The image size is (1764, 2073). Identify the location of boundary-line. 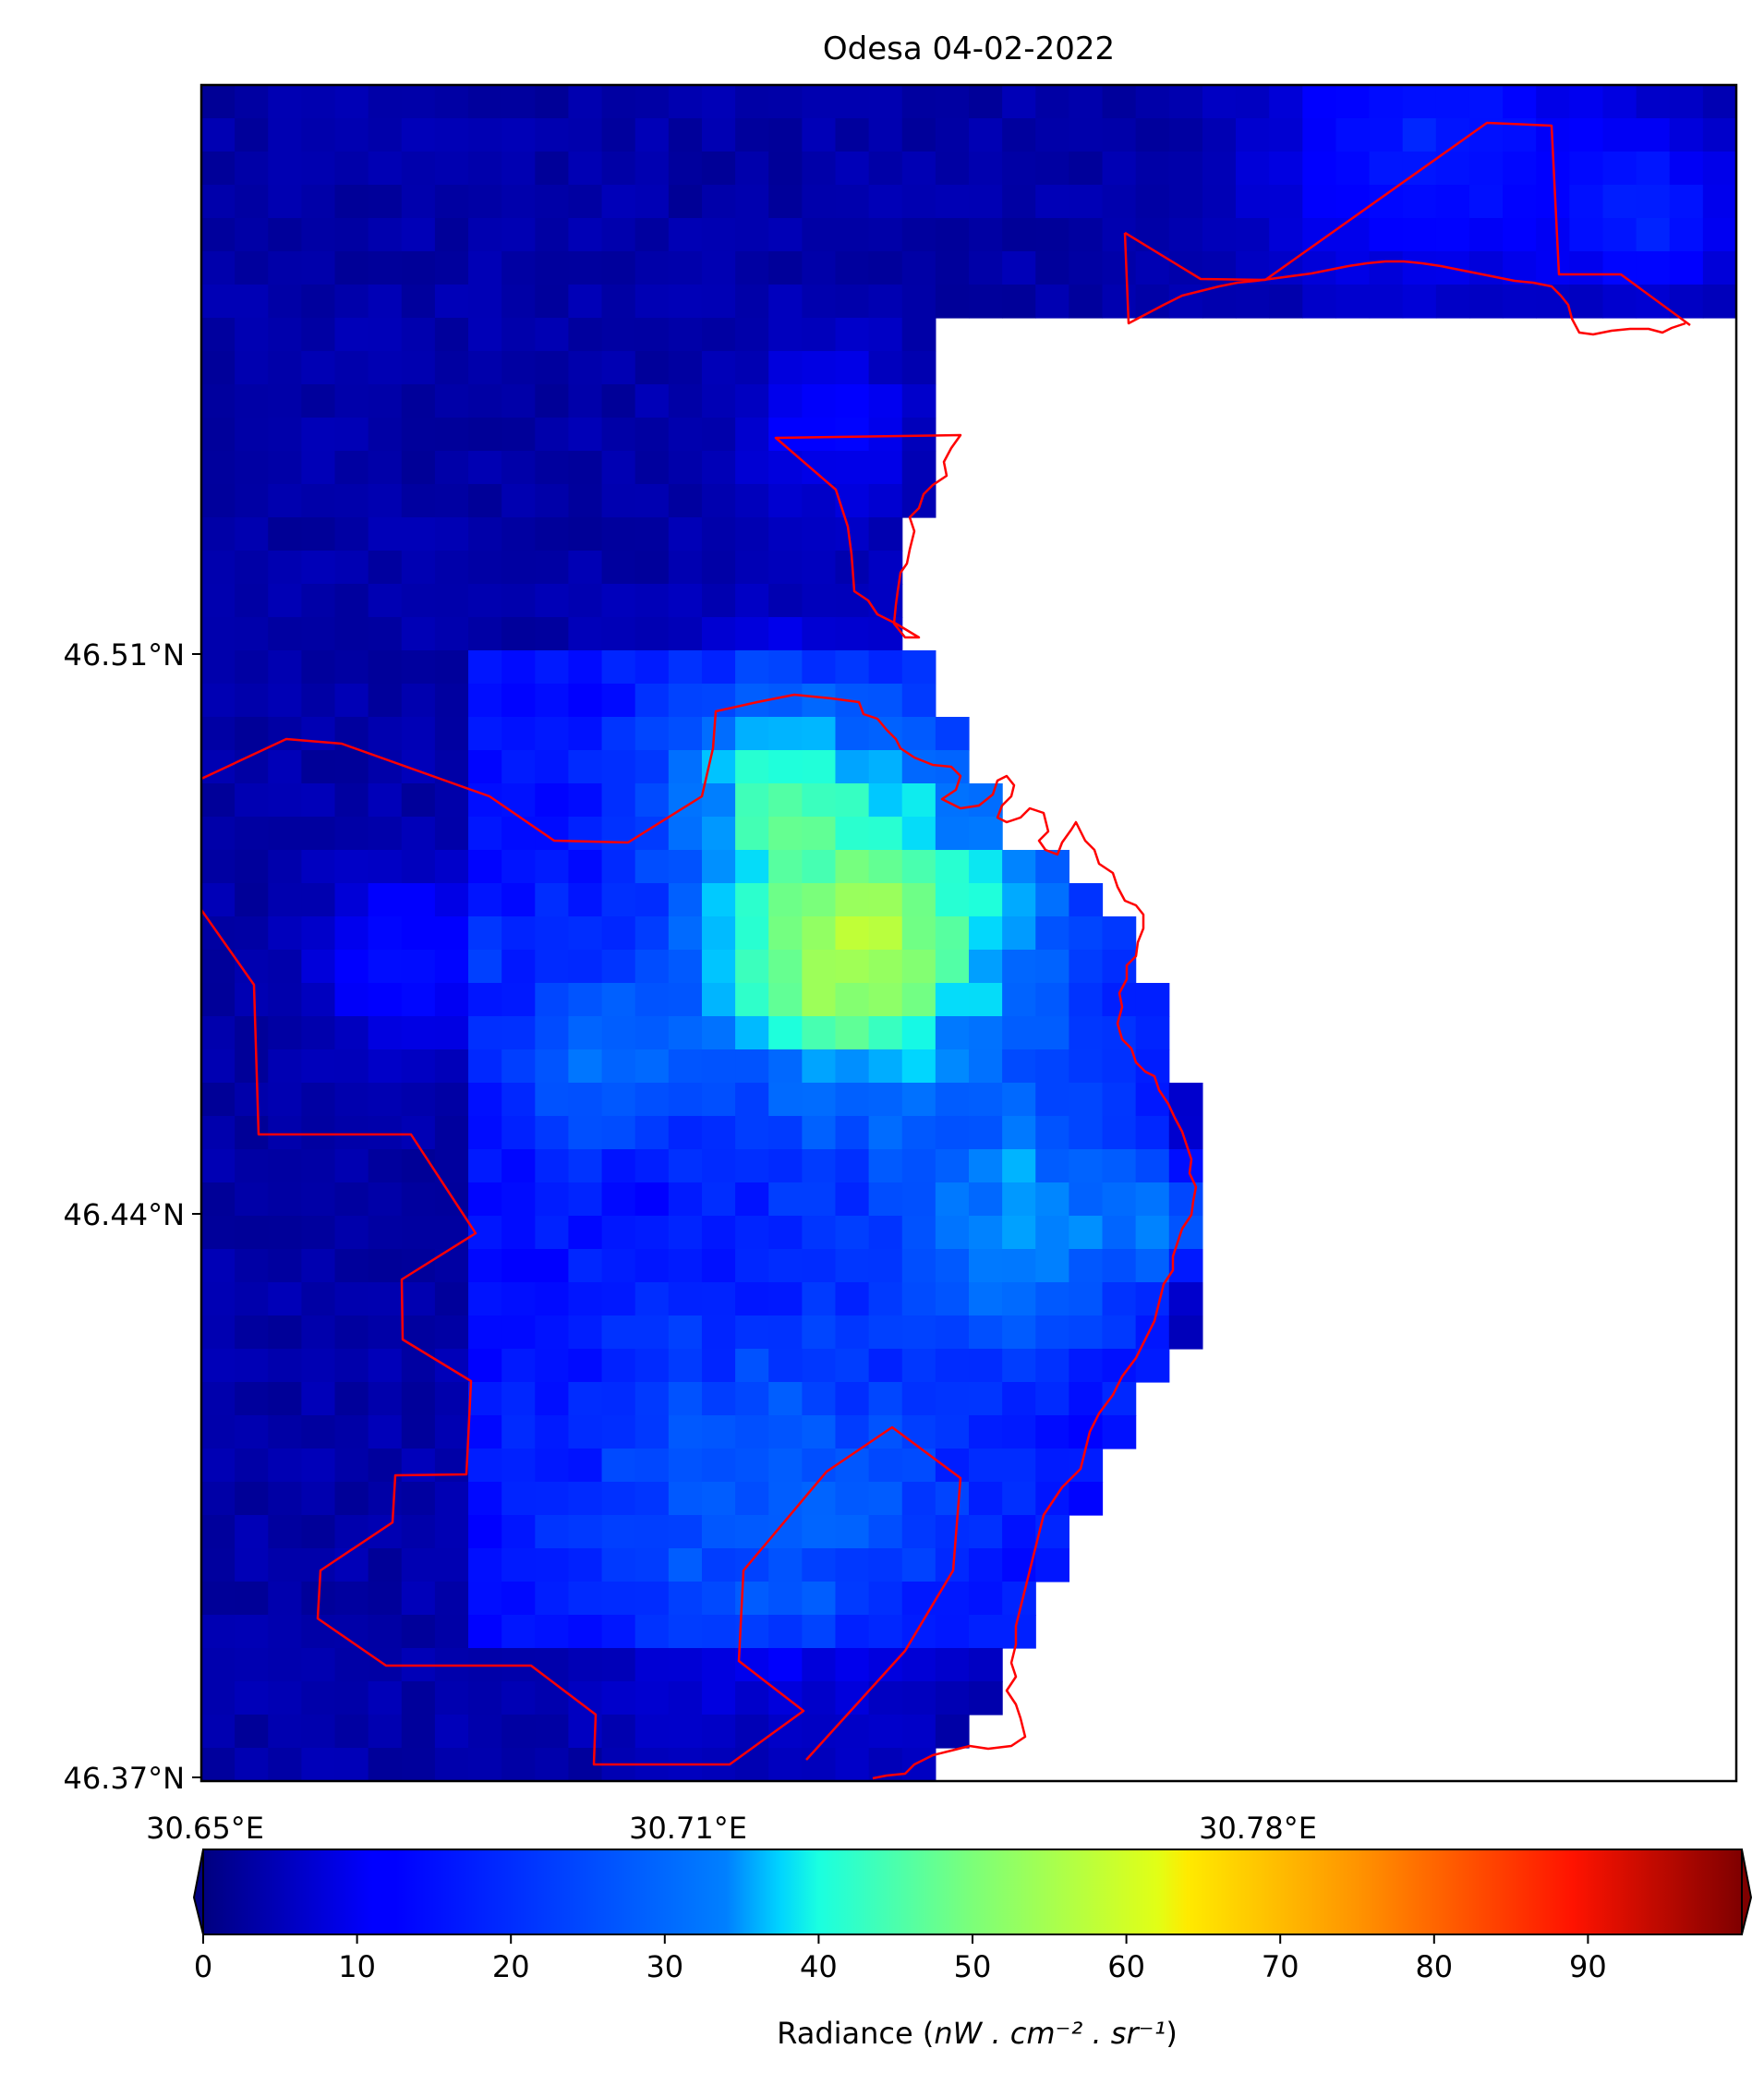
(868, 536).